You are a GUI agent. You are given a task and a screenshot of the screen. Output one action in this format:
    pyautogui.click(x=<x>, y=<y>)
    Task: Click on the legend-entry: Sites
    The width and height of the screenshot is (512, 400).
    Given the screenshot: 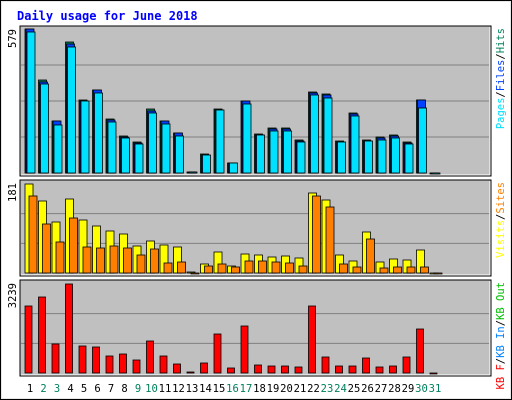 What is the action you would take?
    pyautogui.click(x=501, y=198)
    